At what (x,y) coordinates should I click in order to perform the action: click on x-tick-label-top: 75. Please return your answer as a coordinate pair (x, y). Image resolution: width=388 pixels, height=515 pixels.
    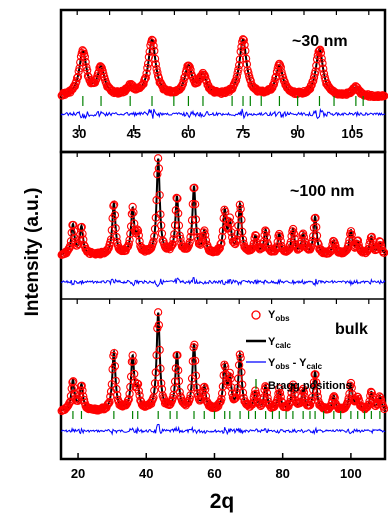
    Looking at the image, I should click on (243, 133).